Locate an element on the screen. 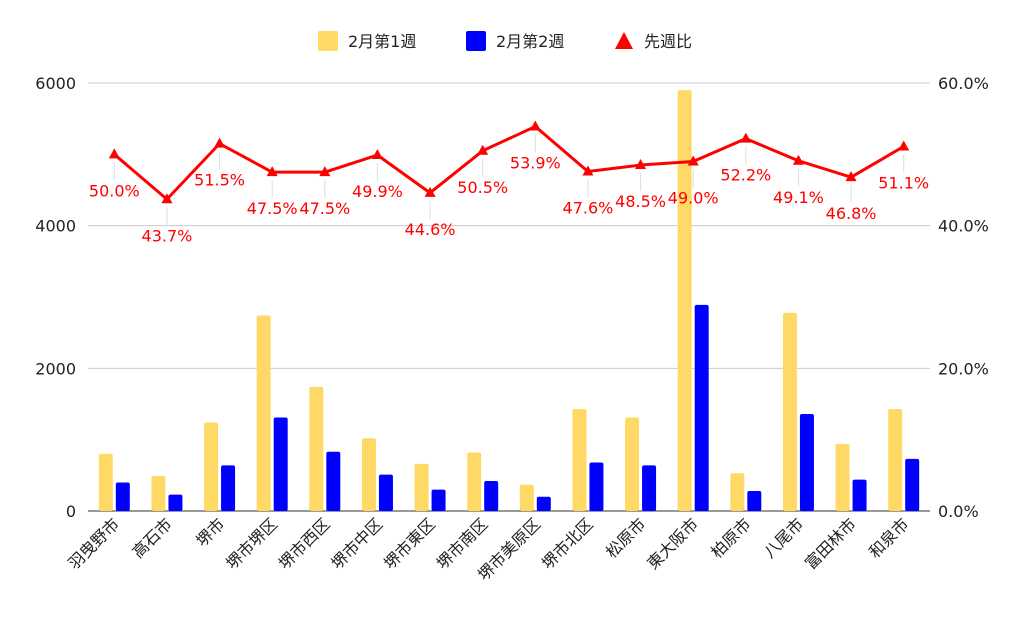 The image size is (1024, 633). category-label: 堺市堺区 is located at coordinates (251, 543).